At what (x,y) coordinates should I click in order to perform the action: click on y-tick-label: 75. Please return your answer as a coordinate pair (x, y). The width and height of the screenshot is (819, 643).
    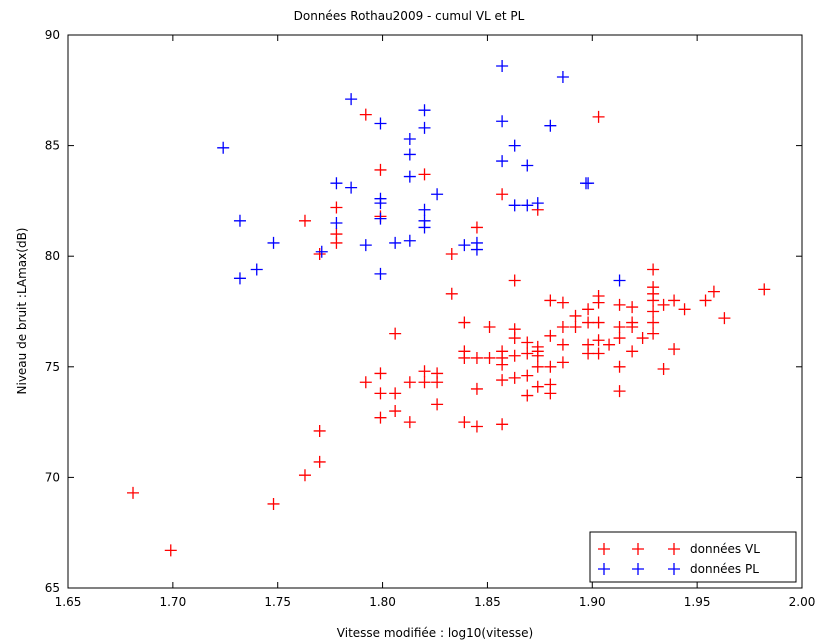
    Looking at the image, I should click on (52, 367).